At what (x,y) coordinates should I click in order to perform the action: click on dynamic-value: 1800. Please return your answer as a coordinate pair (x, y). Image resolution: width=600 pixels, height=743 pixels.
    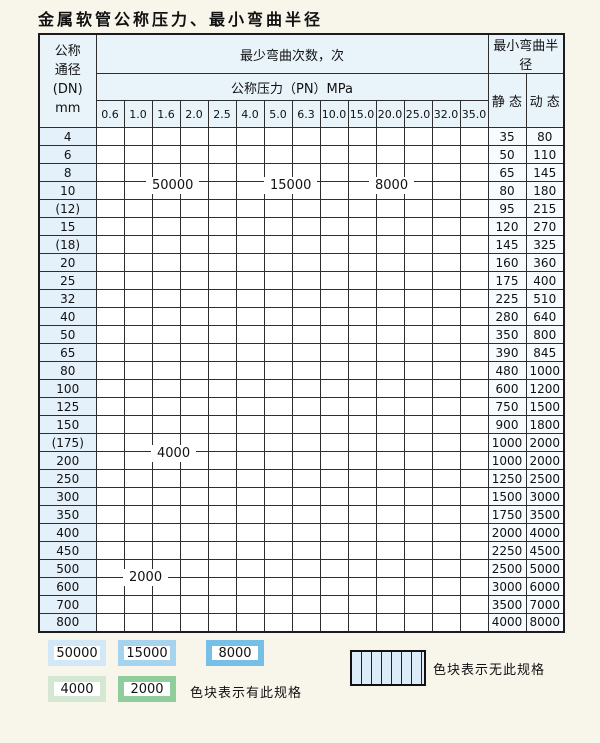
    Looking at the image, I should click on (545, 424).